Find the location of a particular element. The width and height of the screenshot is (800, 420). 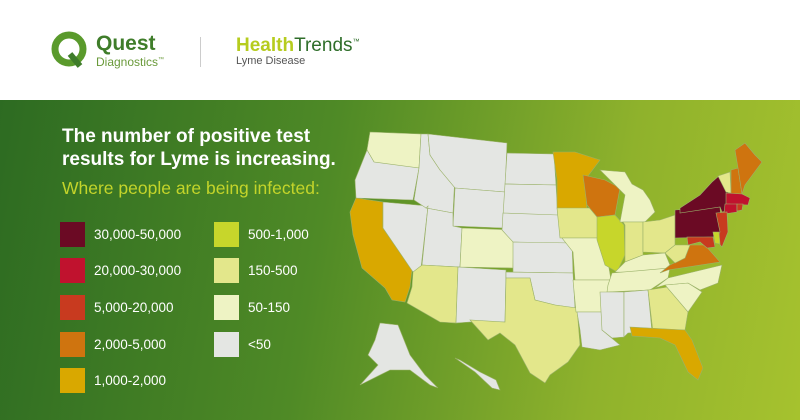

legend-item: 5,000-20,000 is located at coordinates (117, 307).